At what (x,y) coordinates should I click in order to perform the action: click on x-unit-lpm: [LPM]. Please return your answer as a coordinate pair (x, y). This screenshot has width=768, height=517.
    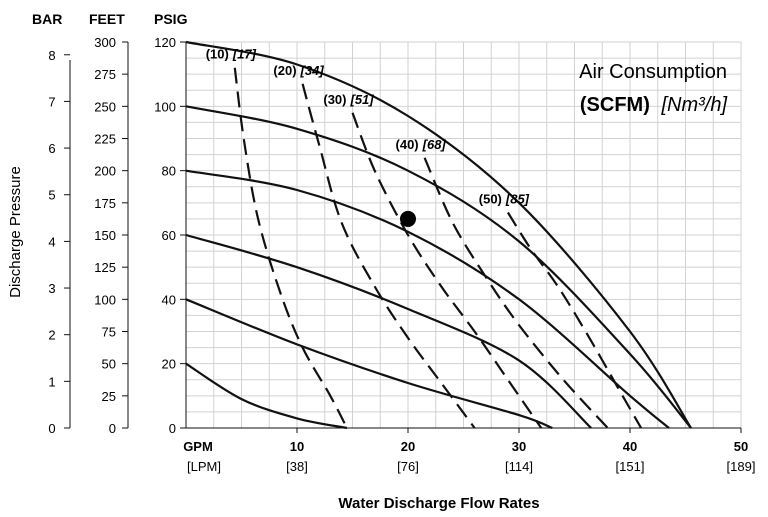
    Looking at the image, I should click on (204, 466).